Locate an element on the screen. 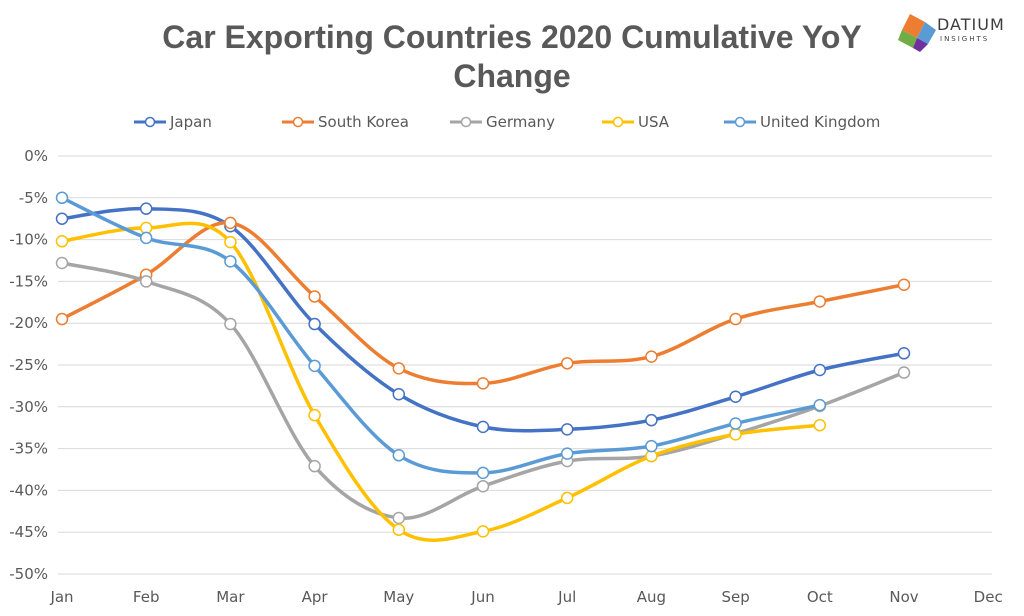 This screenshot has height=616, width=1024. y-tick-label: -5% is located at coordinates (33, 198).